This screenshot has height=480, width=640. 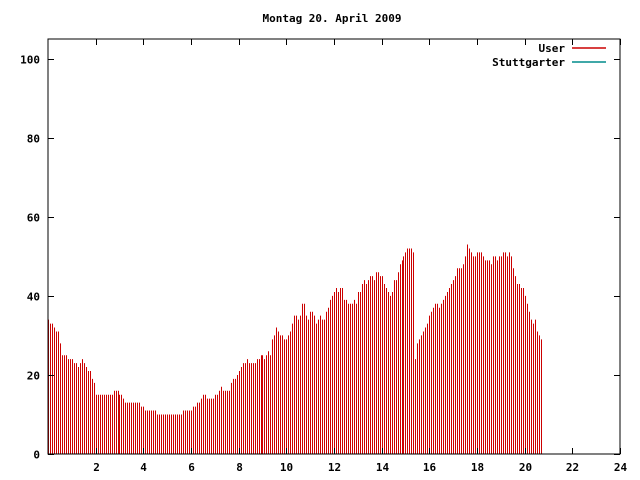 I want to click on x-tick-label: 6, so click(x=191, y=467).